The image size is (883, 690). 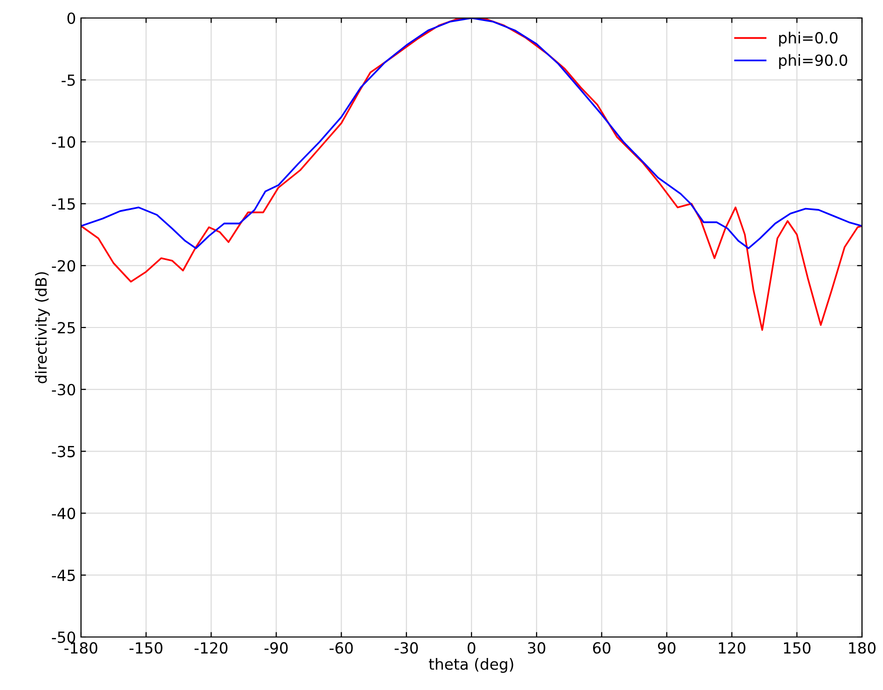 What do you see at coordinates (145, 648) in the screenshot?
I see `x-tick-label: -150` at bounding box center [145, 648].